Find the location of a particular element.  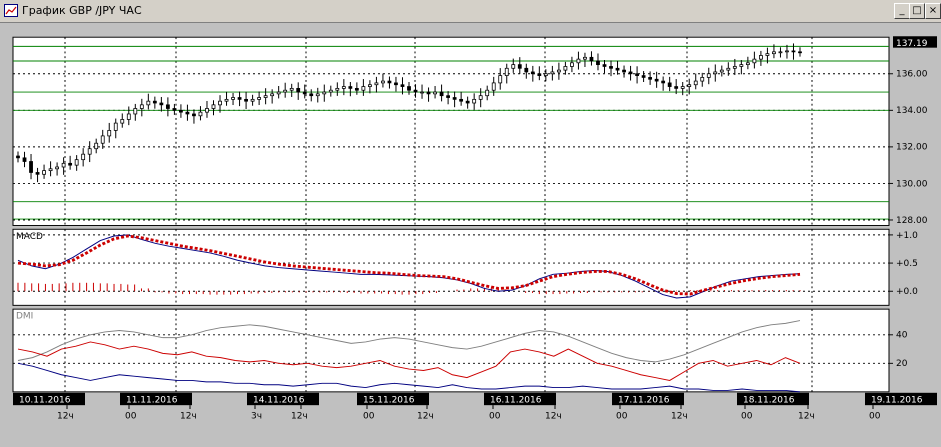

dmi-axis: 40 20 is located at coordinates (898, 350).